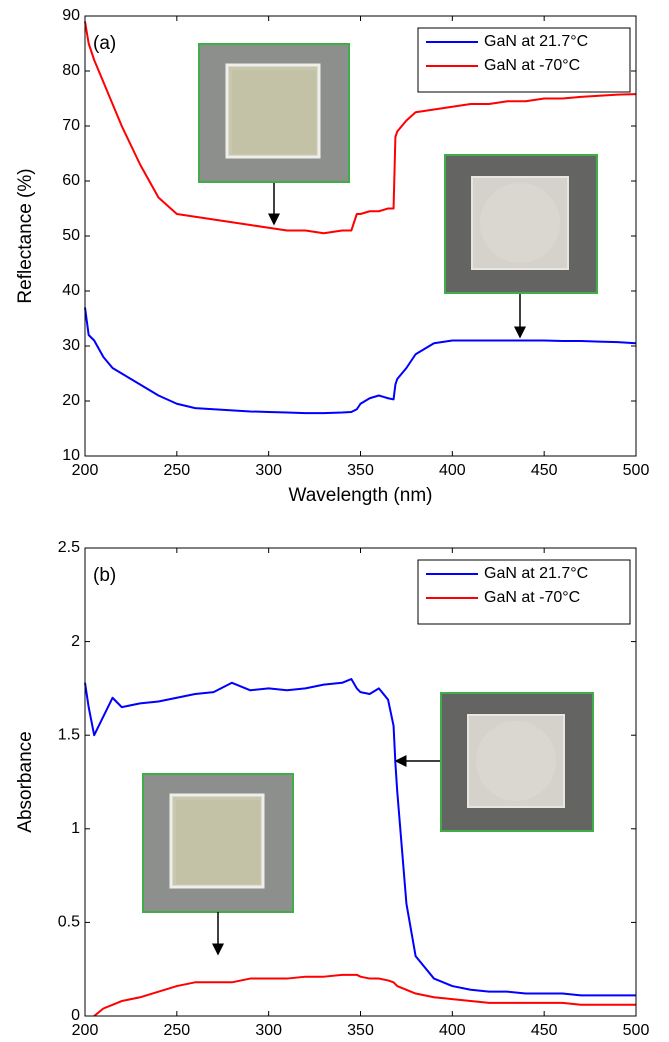 The height and width of the screenshot is (1042, 669). What do you see at coordinates (25, 235) in the screenshot?
I see `y-axis-label: Reflectance (%)` at bounding box center [25, 235].